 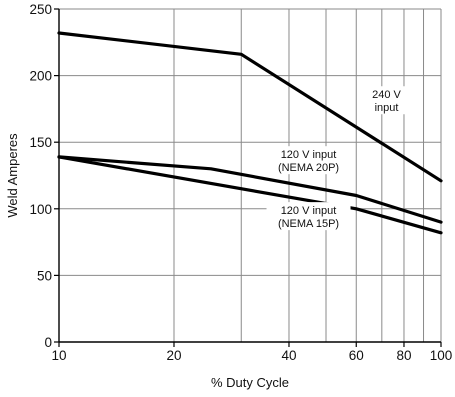 I want to click on annotation-line: (NEMA 20P), so click(x=308, y=168).